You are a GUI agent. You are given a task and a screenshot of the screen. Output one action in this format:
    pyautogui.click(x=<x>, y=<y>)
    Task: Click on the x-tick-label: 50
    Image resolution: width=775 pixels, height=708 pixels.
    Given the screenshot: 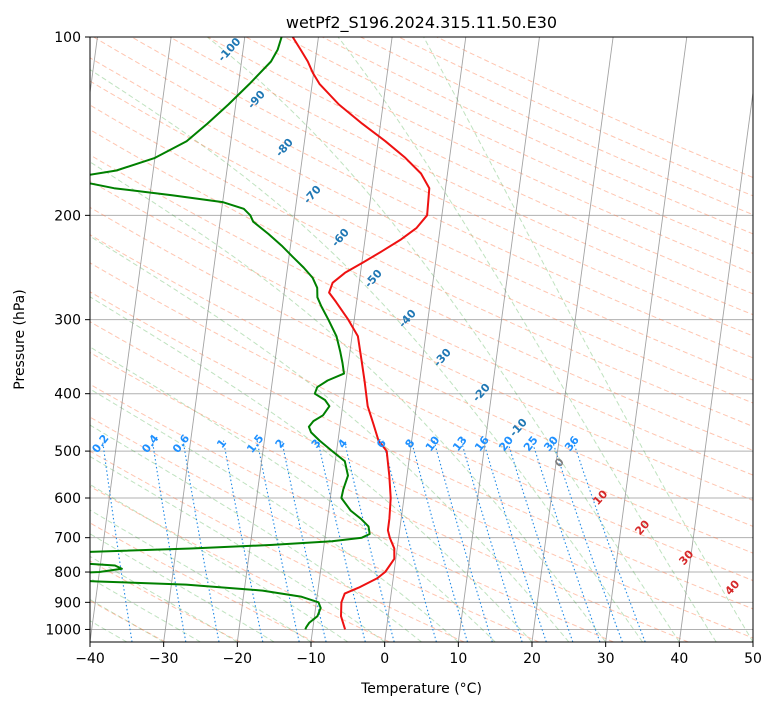 What is the action you would take?
    pyautogui.click(x=753, y=659)
    